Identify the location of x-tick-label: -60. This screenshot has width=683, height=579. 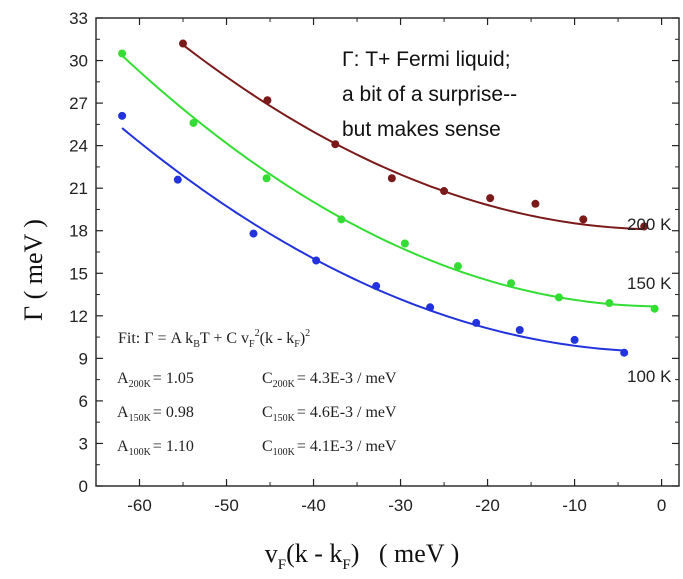
(139, 505).